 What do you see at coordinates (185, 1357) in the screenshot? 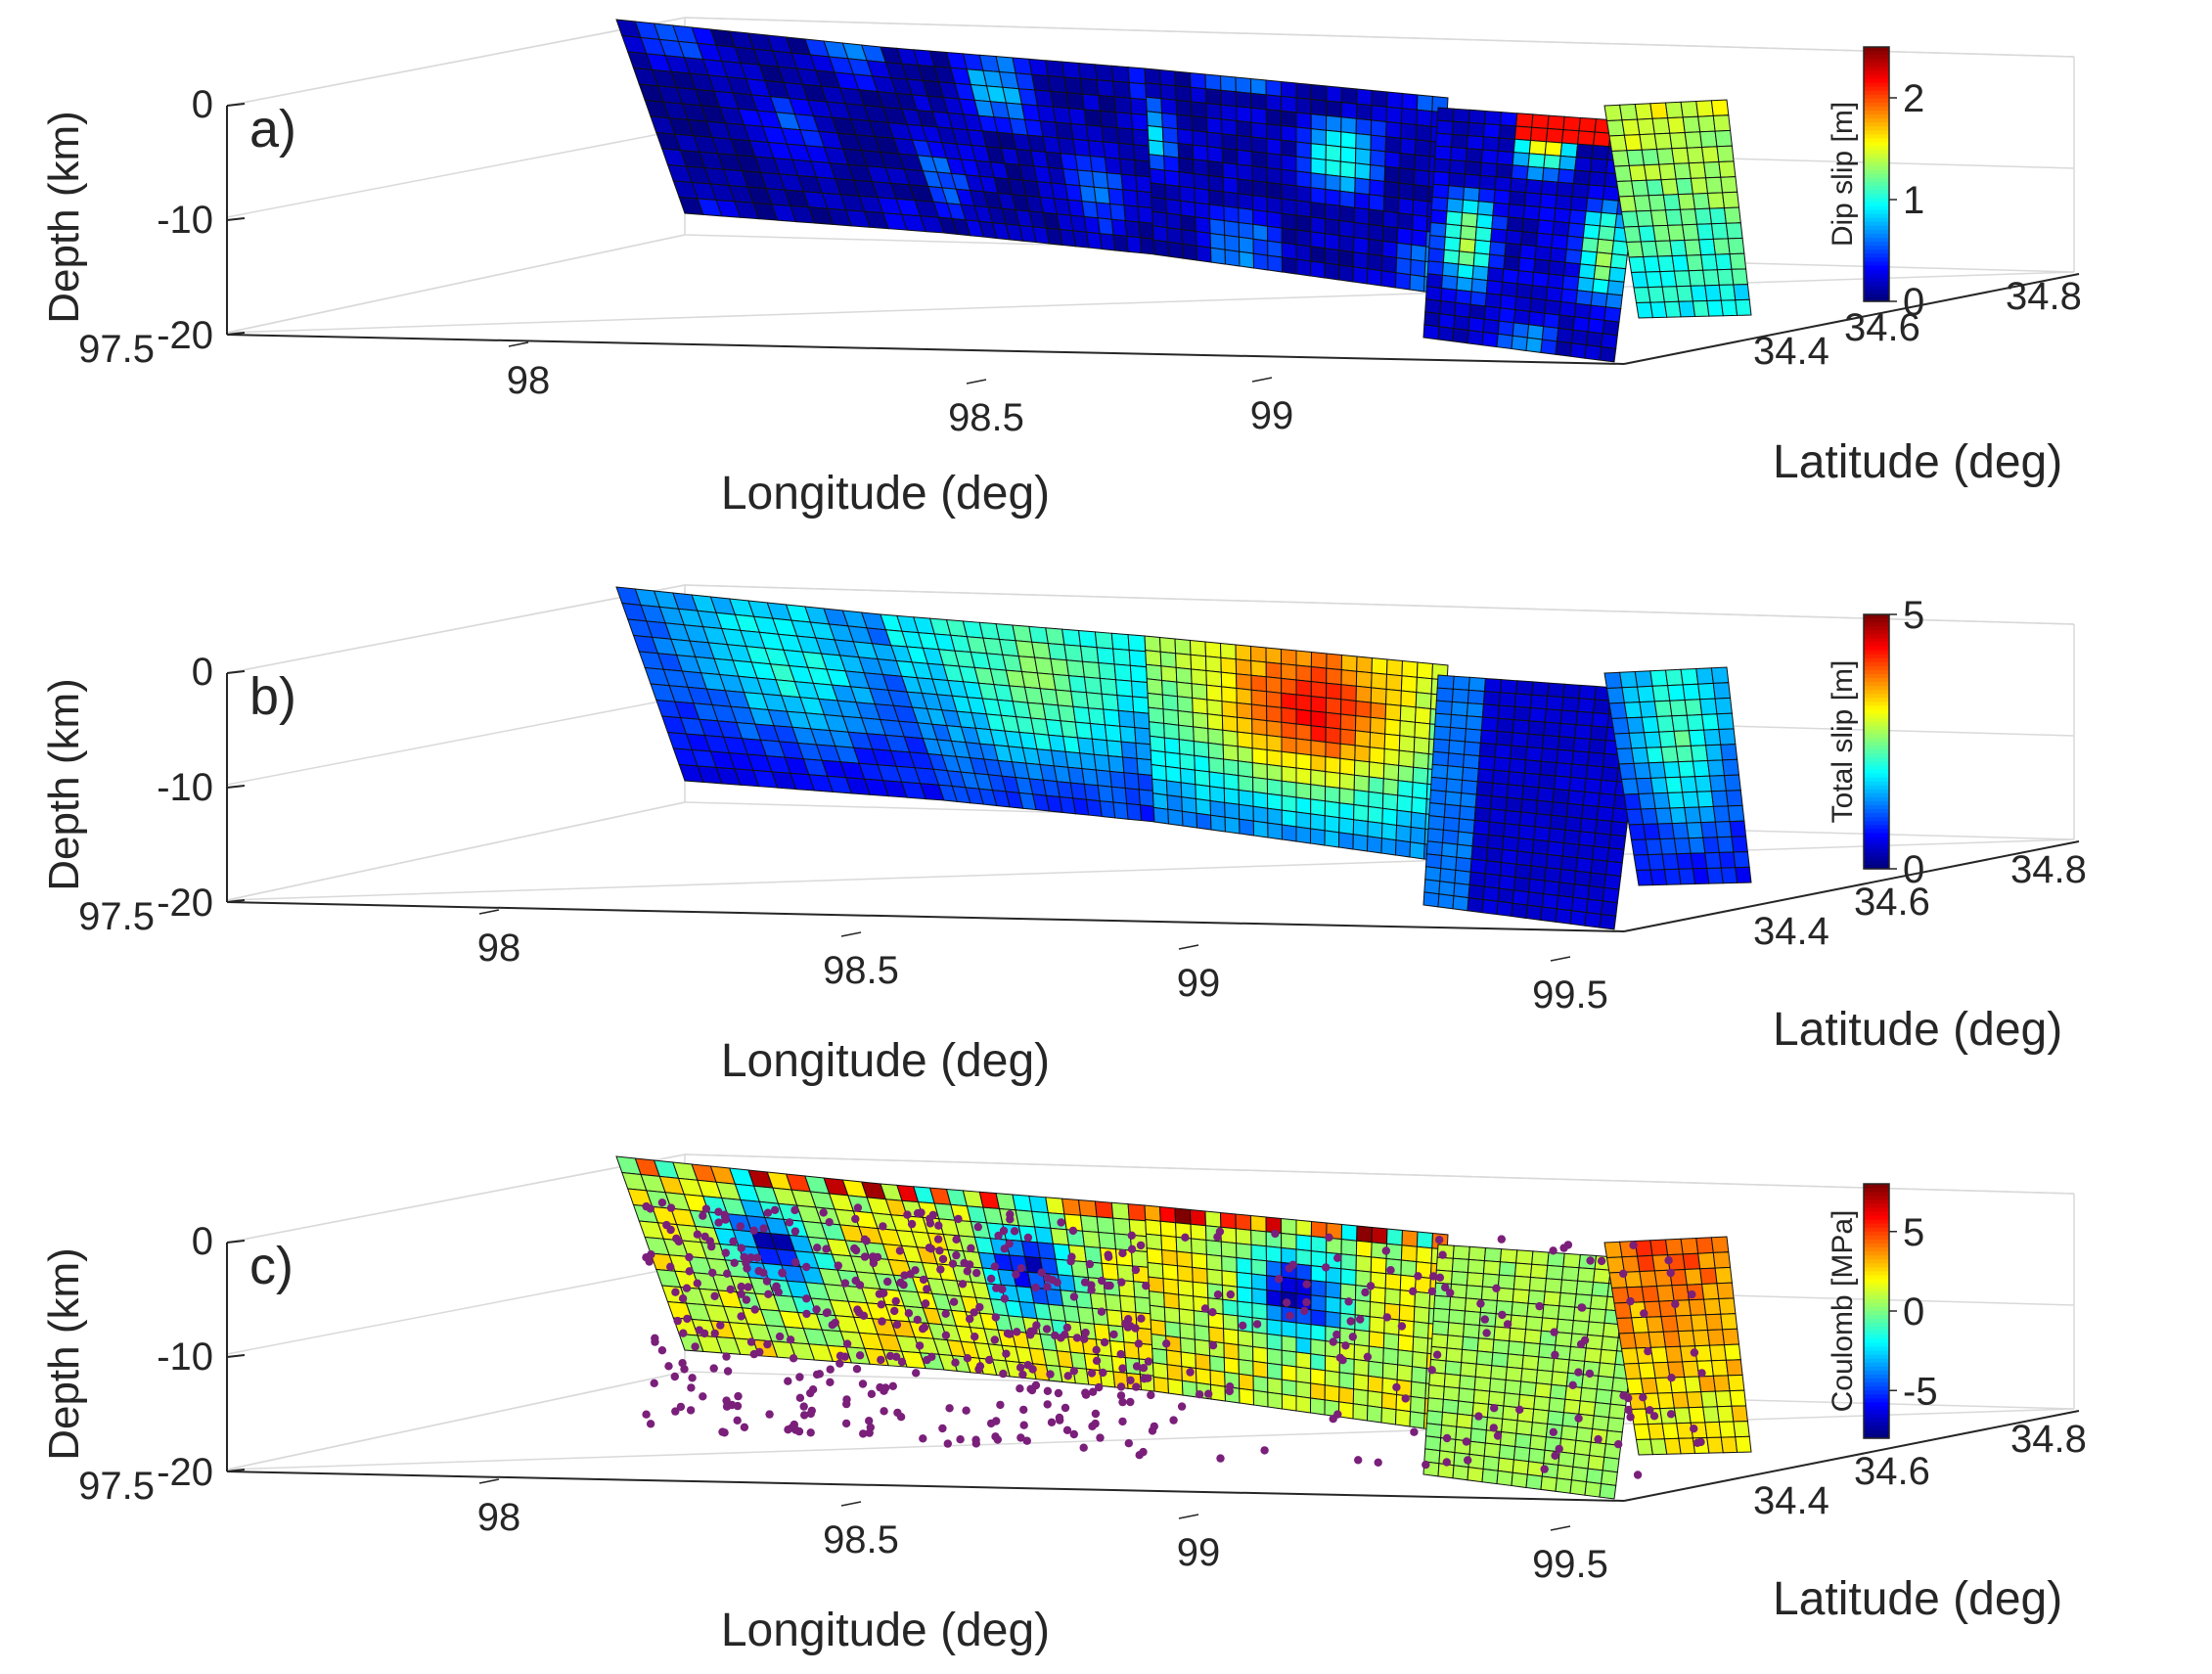
I see `depth-tick-label: -10` at bounding box center [185, 1357].